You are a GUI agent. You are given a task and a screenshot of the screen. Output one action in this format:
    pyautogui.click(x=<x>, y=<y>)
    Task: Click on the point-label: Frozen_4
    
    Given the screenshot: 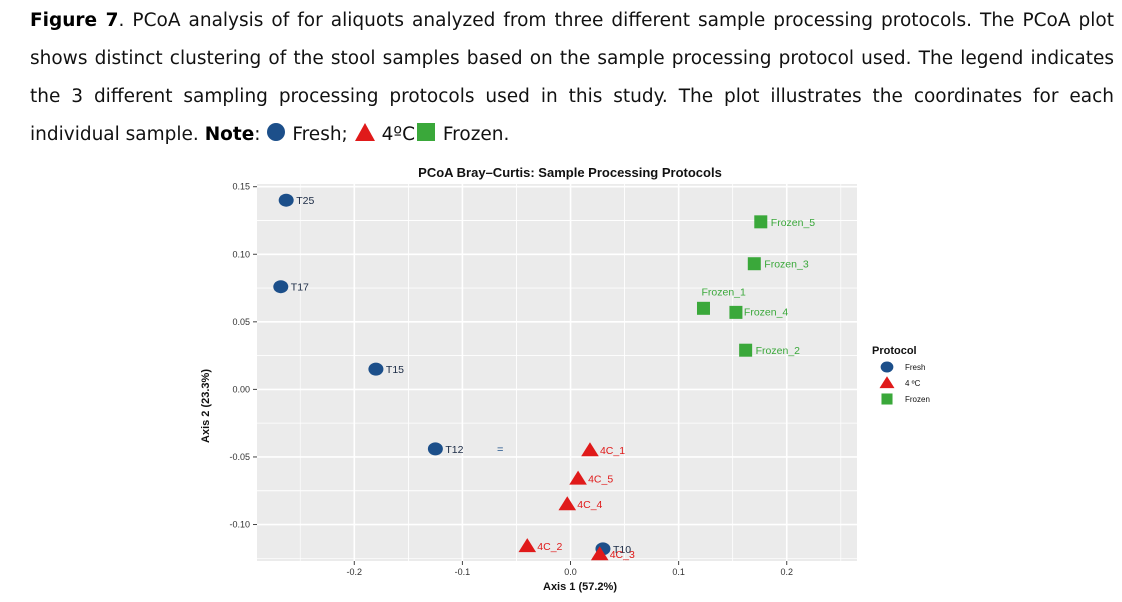 What is the action you would take?
    pyautogui.click(x=766, y=312)
    